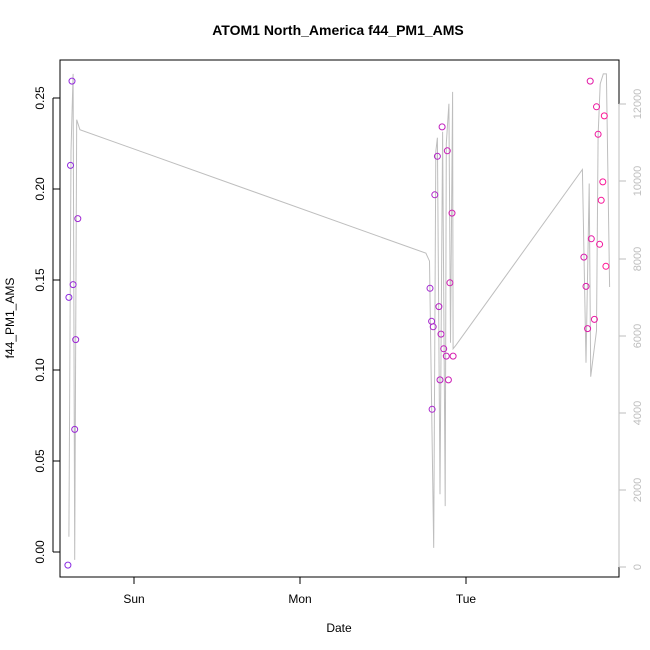 The height and width of the screenshot is (650, 650). Describe the element at coordinates (638, 259) in the screenshot. I see `y2-tick-label-4: 8000` at that location.